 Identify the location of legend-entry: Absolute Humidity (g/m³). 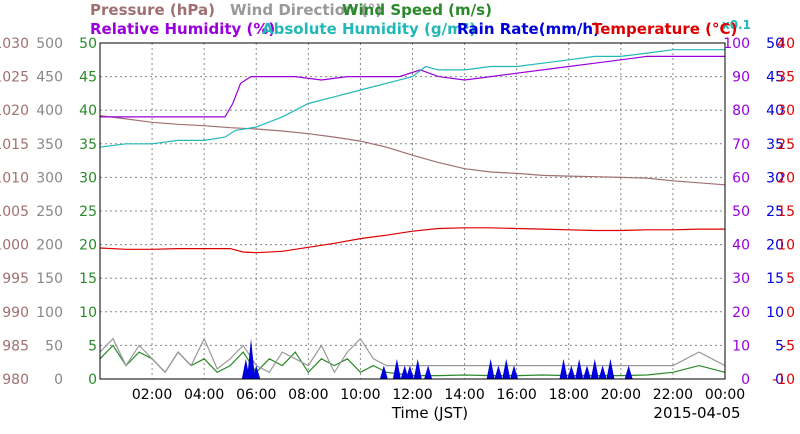
(369, 29).